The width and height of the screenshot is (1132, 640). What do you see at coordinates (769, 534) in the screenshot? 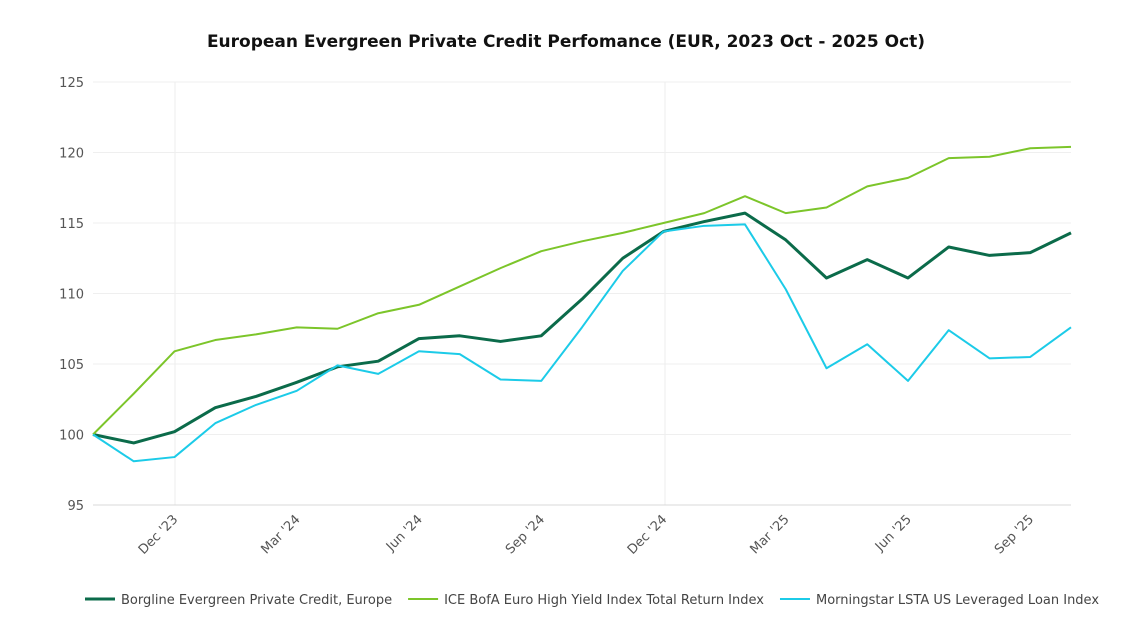
I see `x-tick-label: Mar '25` at bounding box center [769, 534].